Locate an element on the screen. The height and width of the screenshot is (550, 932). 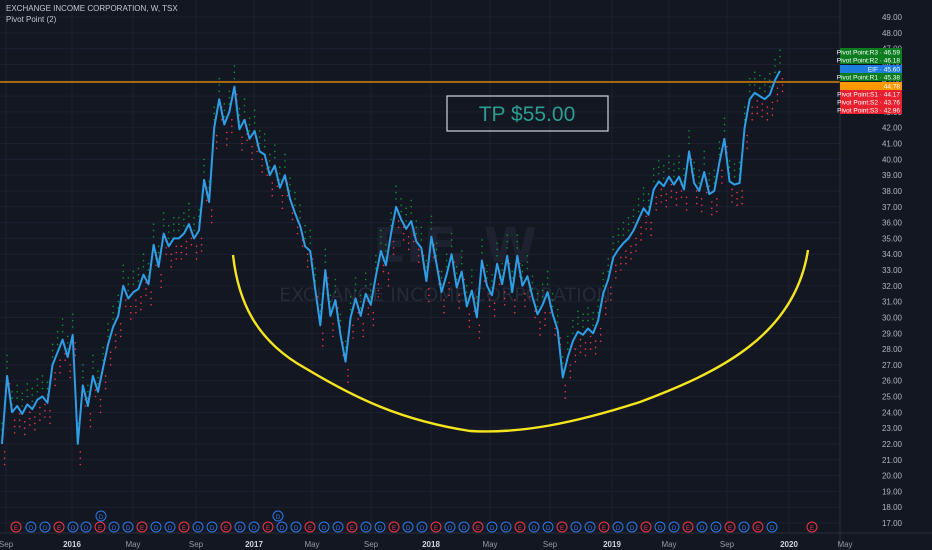
indicator-legend: Pivot Point (2) is located at coordinates (31, 19).